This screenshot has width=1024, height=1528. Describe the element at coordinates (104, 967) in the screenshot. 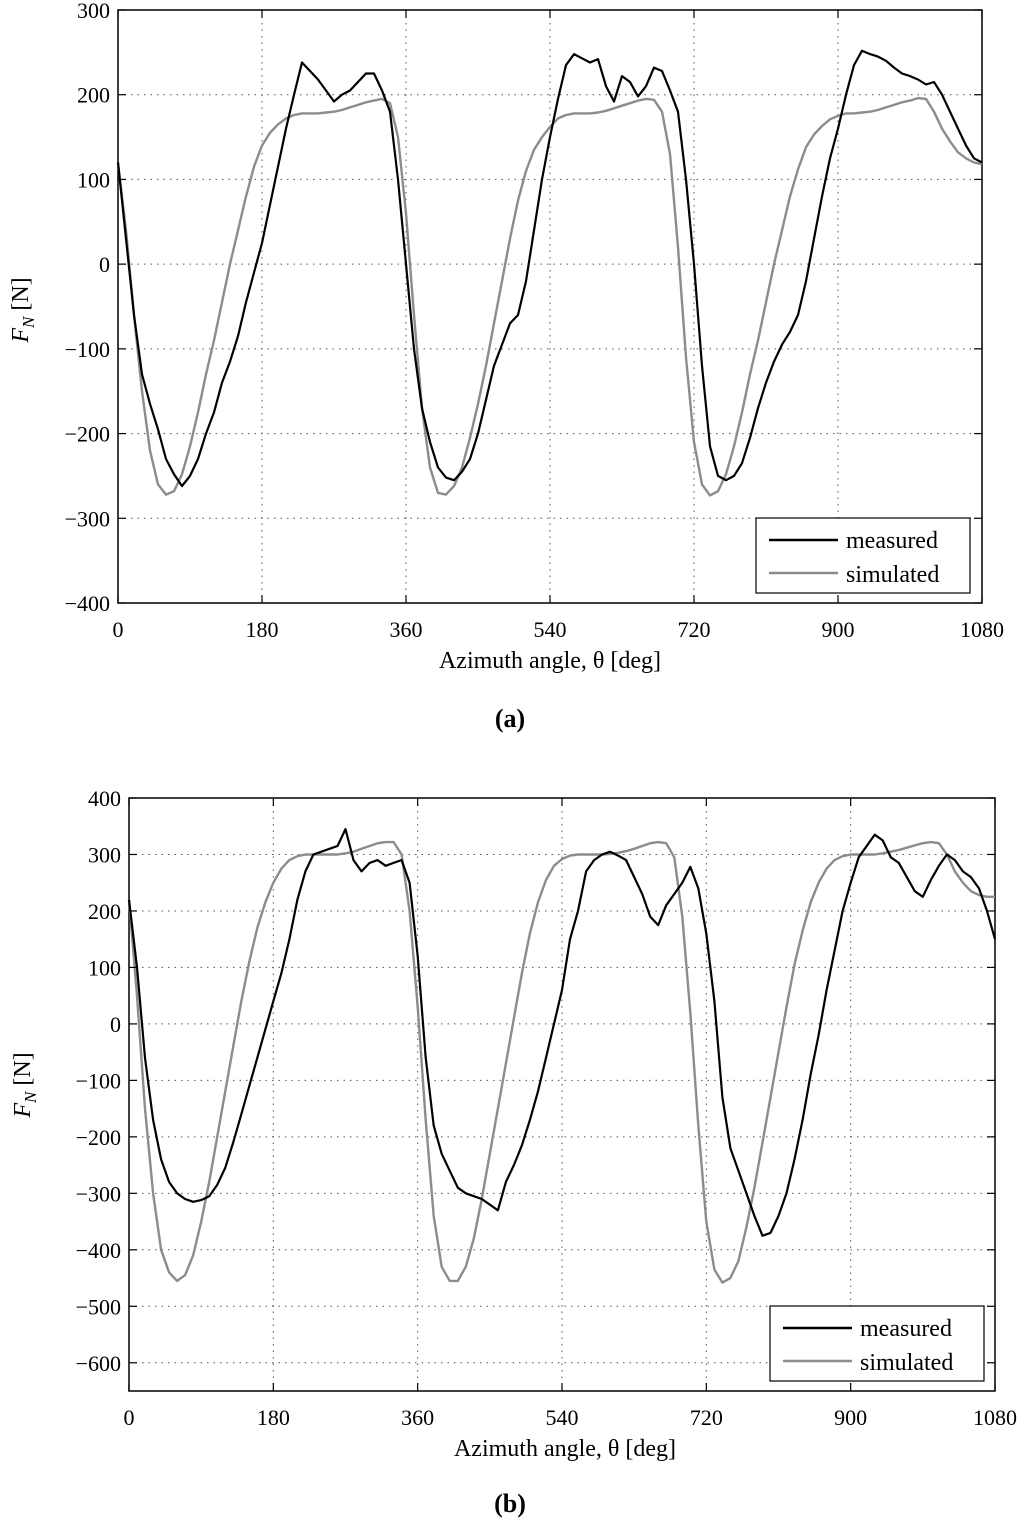

I see `y-tick-label-b: 100` at that location.